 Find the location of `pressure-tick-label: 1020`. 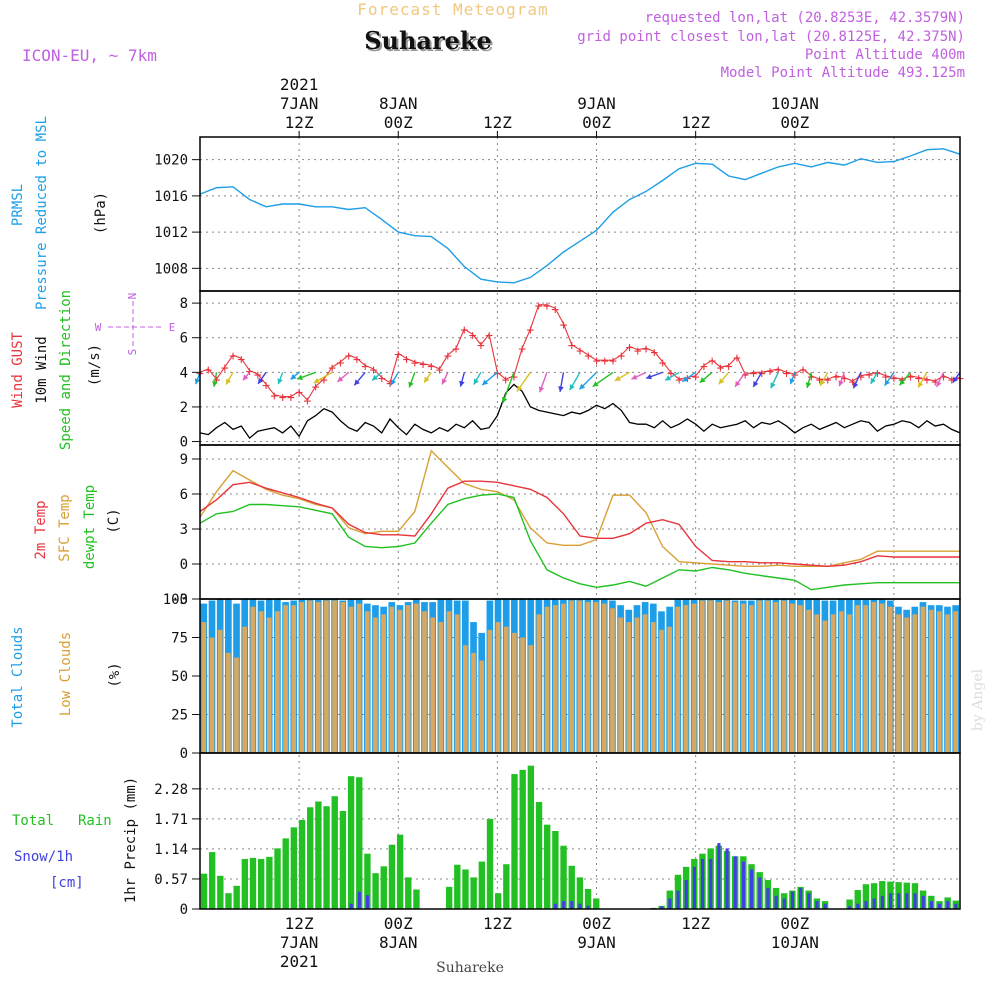

pressure-tick-label: 1020 is located at coordinates (171, 161).